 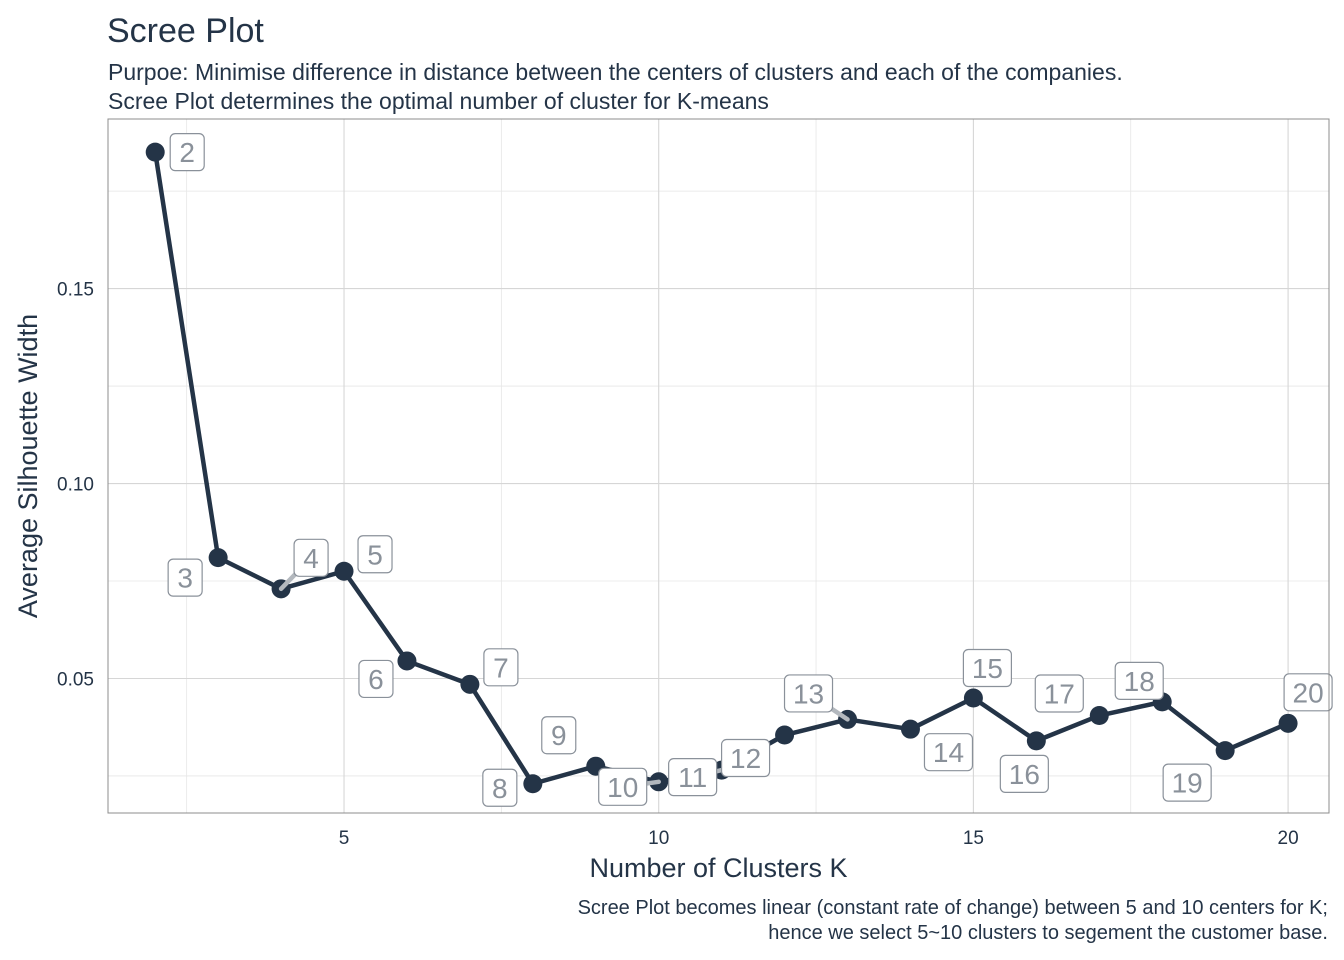 I want to click on point-label: 19, so click(x=1187, y=783).